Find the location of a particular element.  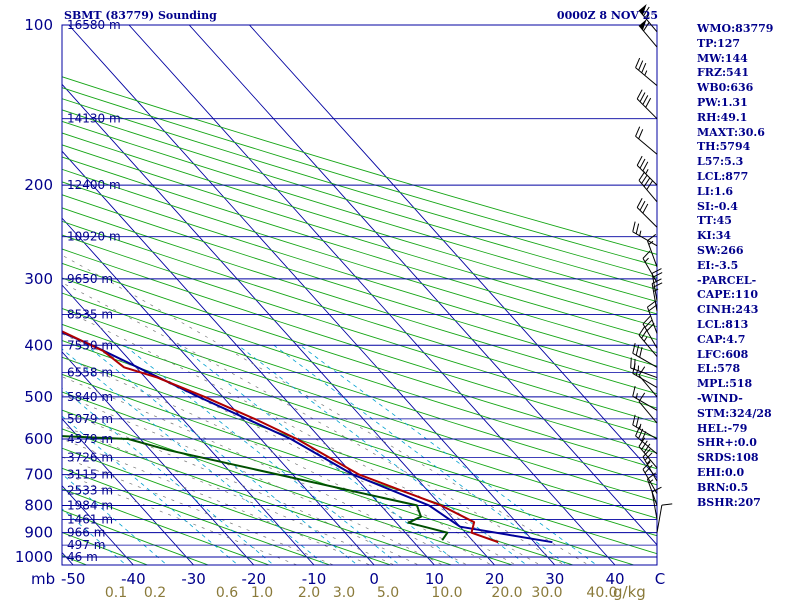

moist-adiabat-line is located at coordinates (228, 495).